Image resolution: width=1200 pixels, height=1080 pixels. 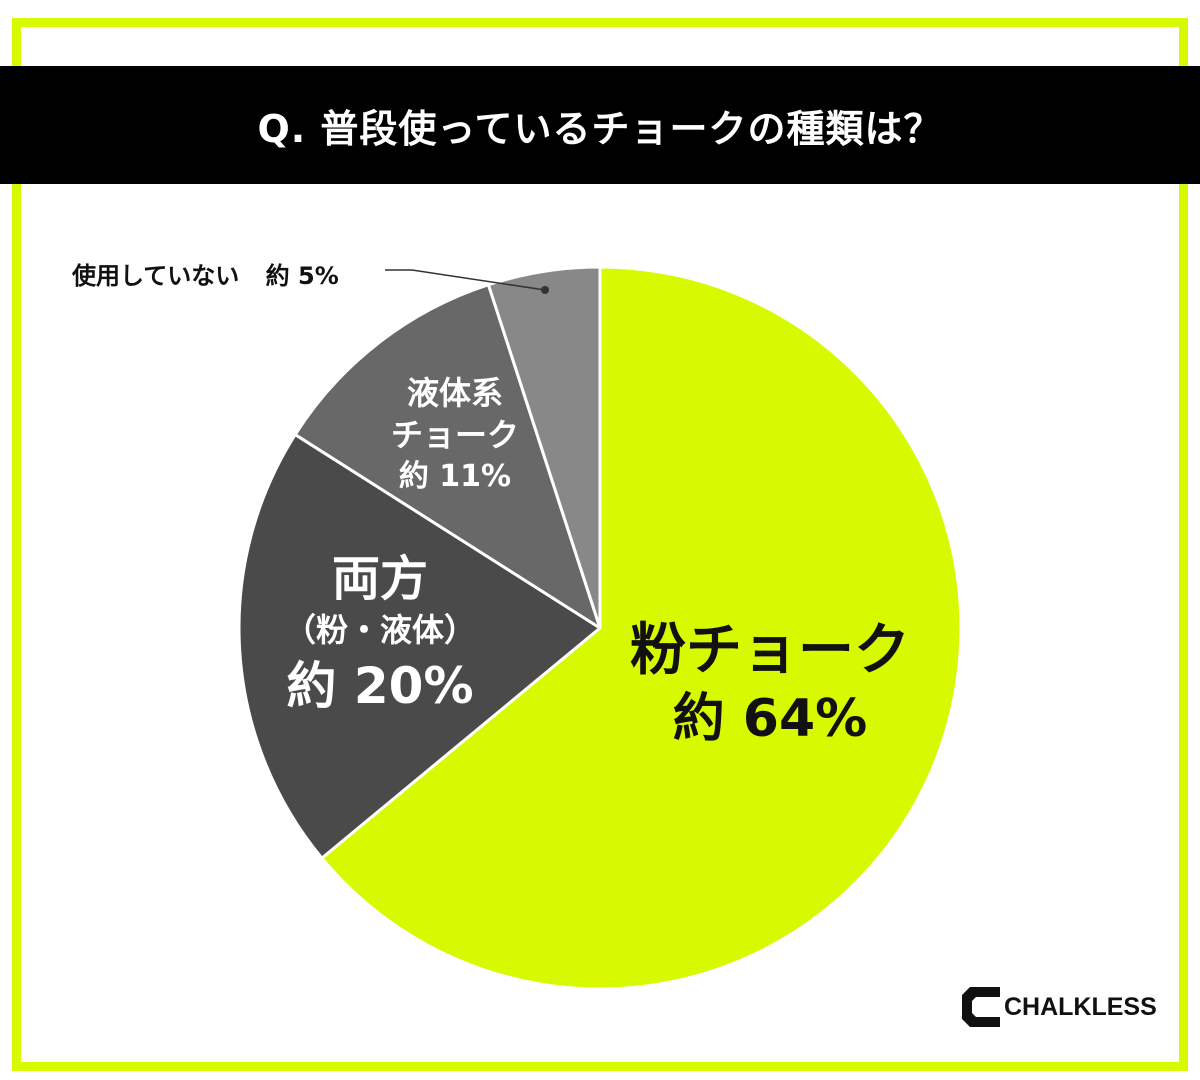 What do you see at coordinates (379, 579) in the screenshot?
I see `slice-name-both: 両方` at bounding box center [379, 579].